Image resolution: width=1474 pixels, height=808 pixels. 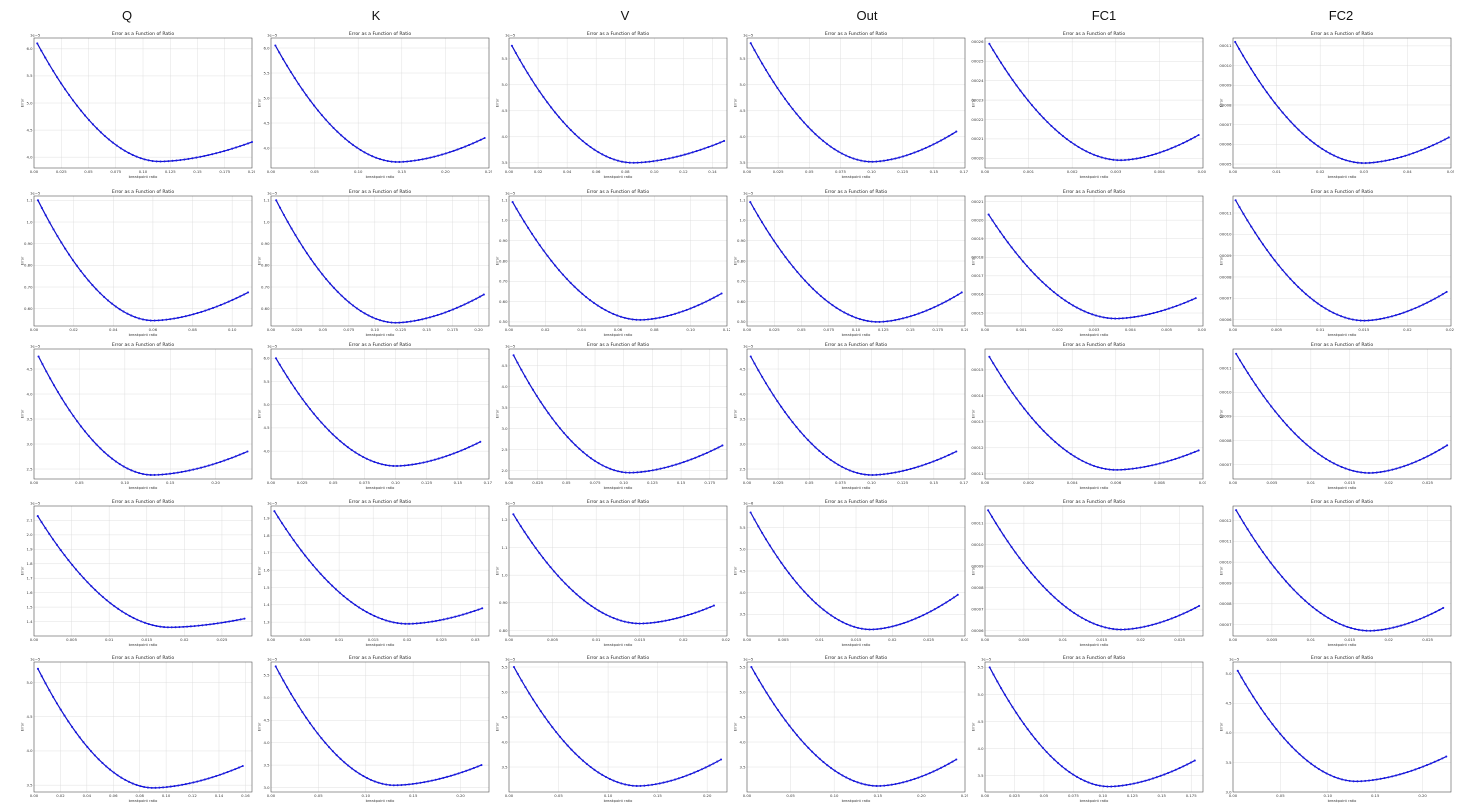 What do you see at coordinates (266, 517) in the screenshot?
I see `y-tick-label: 1.9` at bounding box center [266, 517].